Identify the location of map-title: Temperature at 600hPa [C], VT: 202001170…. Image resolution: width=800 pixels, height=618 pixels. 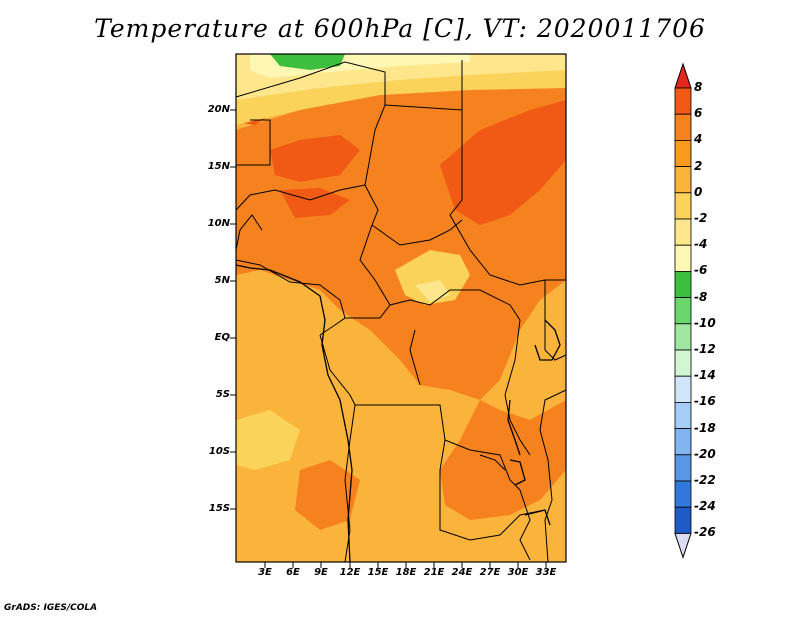
(400, 28).